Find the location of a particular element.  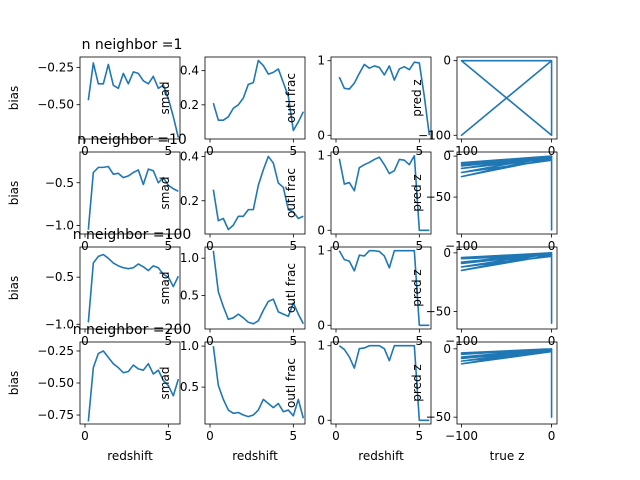

x-axis-label: true z is located at coordinates (507, 456).